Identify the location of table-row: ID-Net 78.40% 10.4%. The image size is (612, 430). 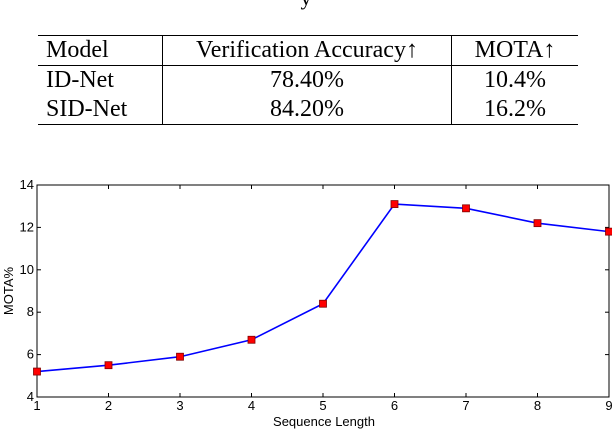
(308, 80).